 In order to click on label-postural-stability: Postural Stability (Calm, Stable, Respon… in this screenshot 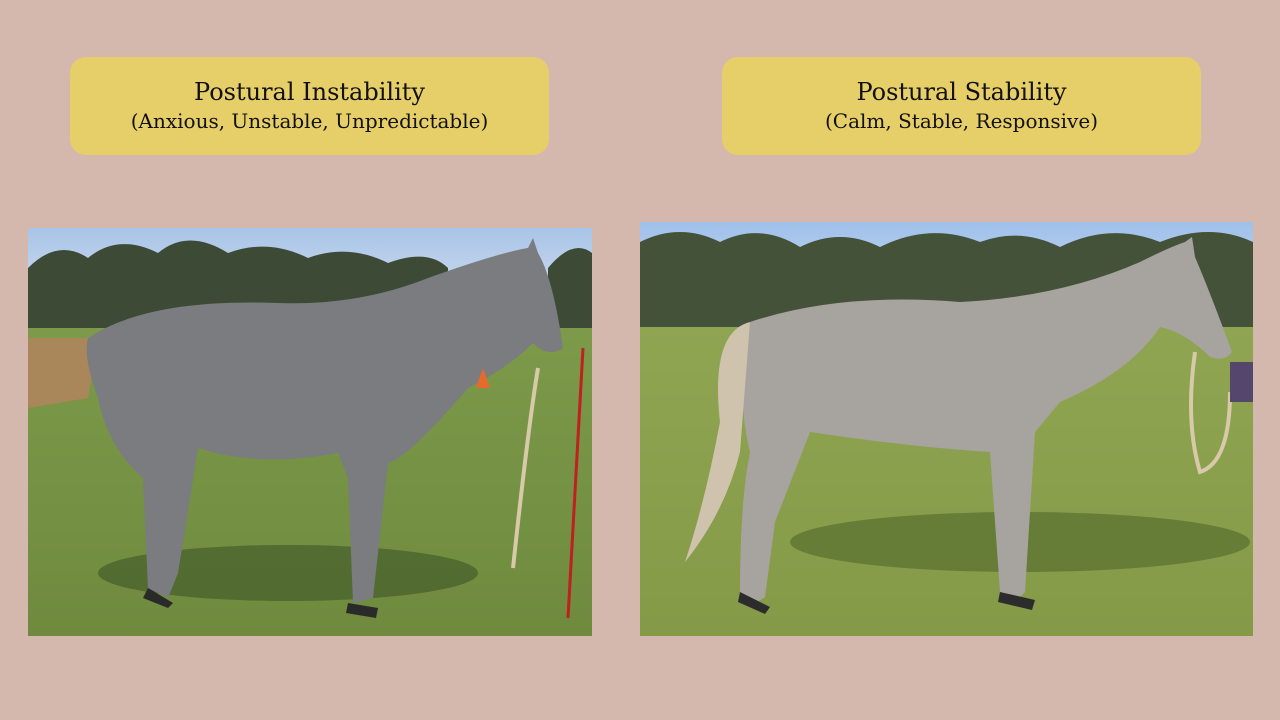, I will do `click(961, 106)`.